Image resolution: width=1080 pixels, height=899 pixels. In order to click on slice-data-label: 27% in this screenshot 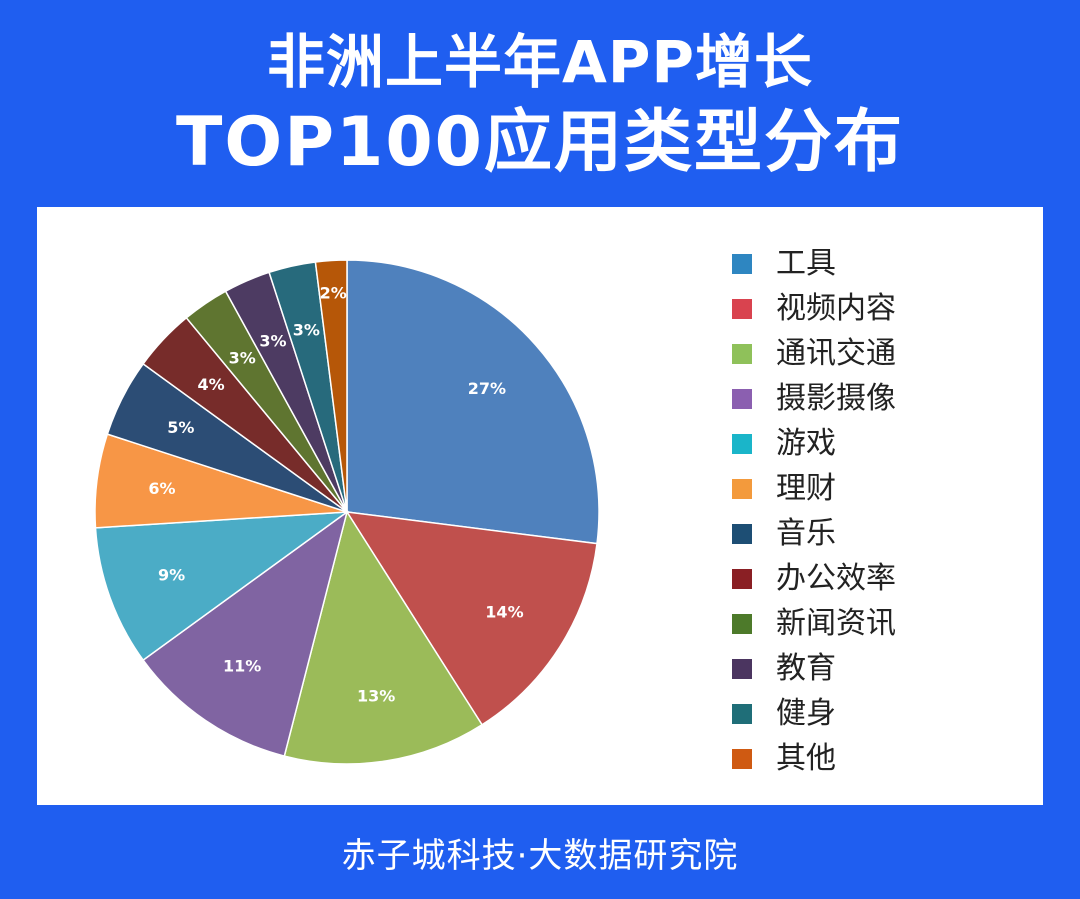, I will do `click(487, 388)`.